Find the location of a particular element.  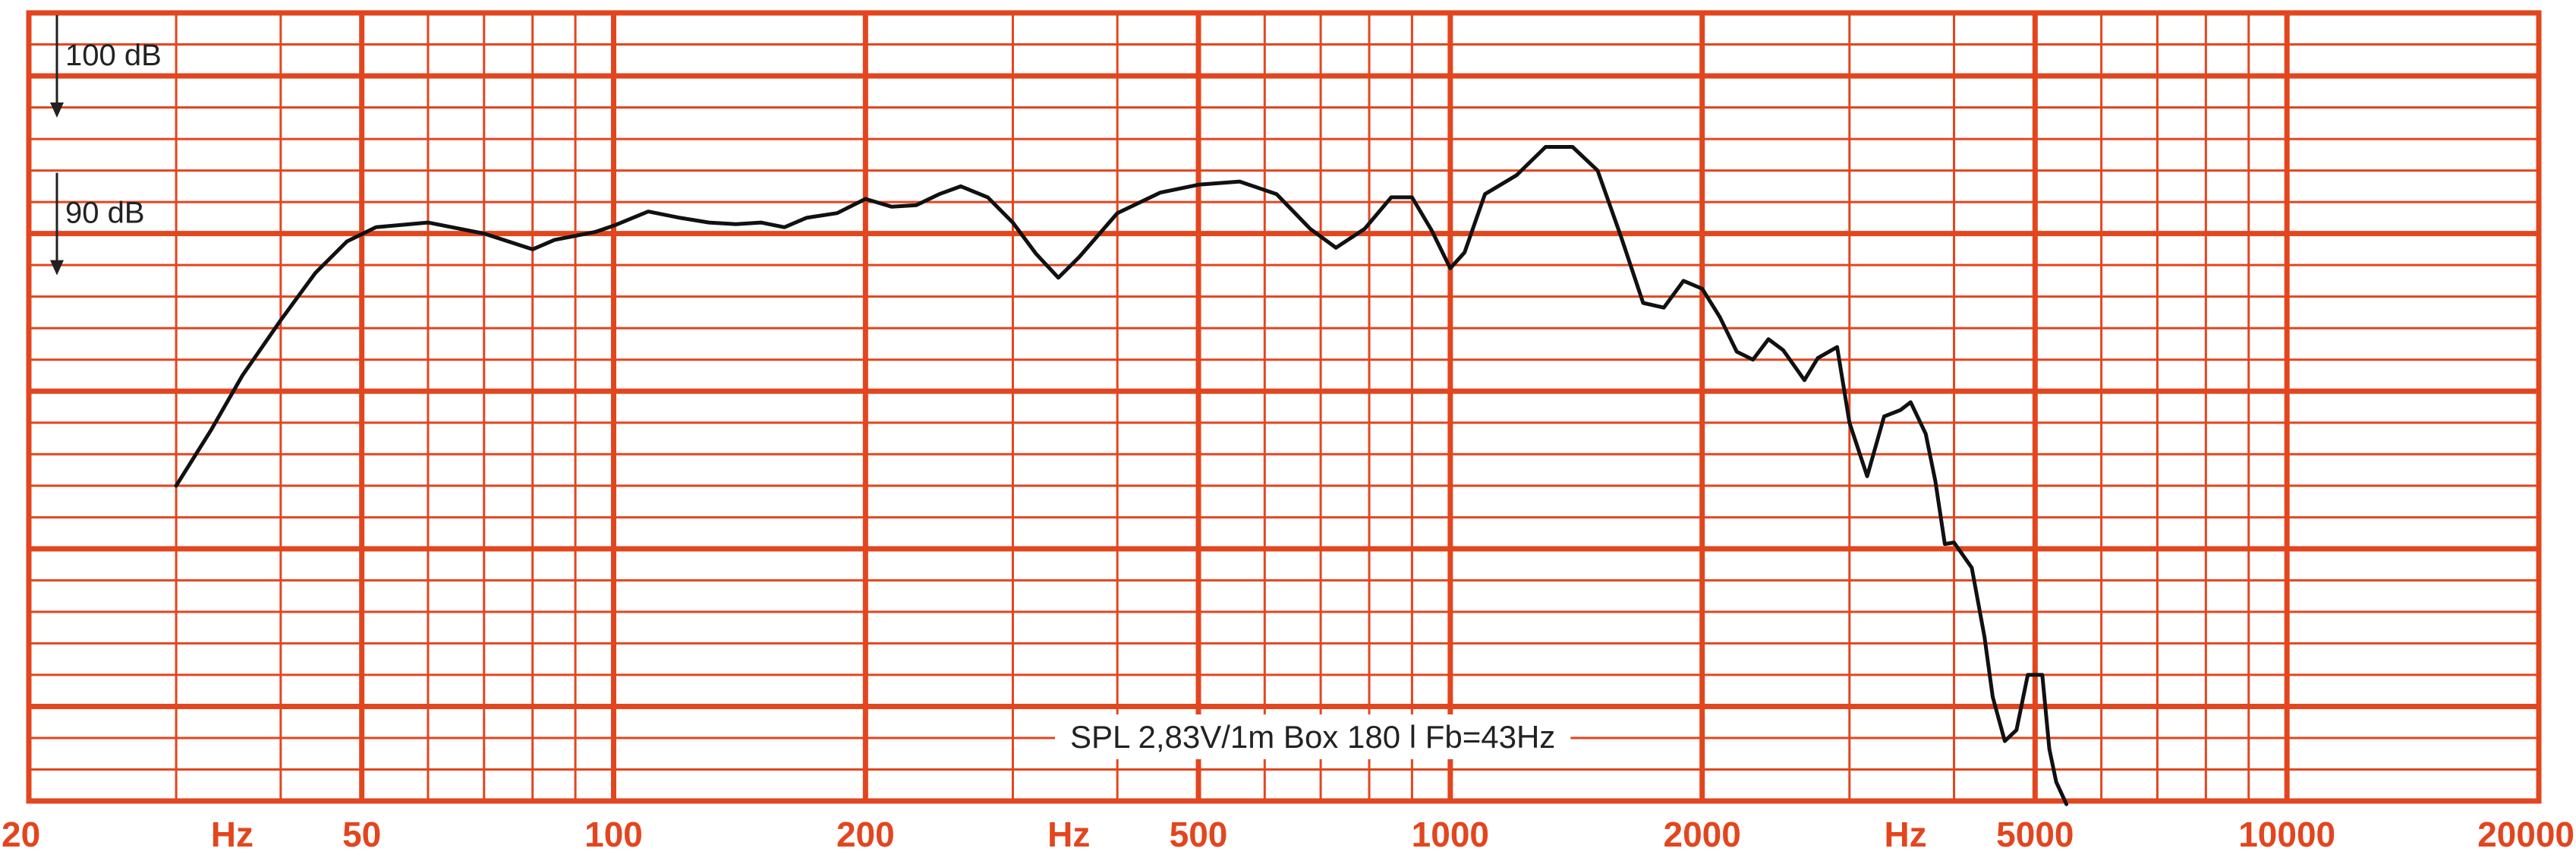

x-tick-label: 500 is located at coordinates (1199, 834).